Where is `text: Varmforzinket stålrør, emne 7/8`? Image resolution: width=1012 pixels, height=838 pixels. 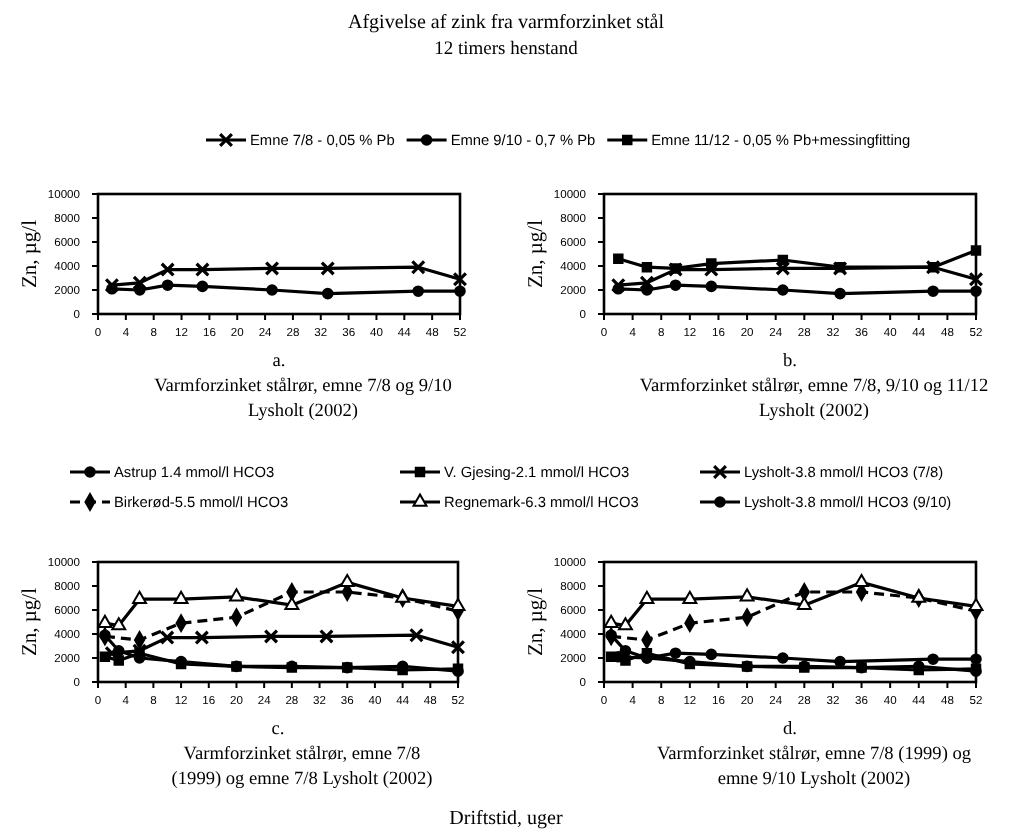
text: Varmforzinket stålrør, emne 7/8 is located at coordinates (302, 755).